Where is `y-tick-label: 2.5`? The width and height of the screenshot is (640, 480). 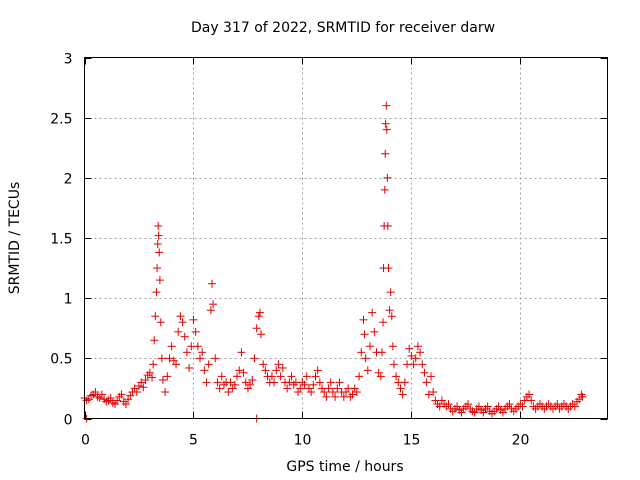
y-tick-label: 2.5 is located at coordinates (61, 120).